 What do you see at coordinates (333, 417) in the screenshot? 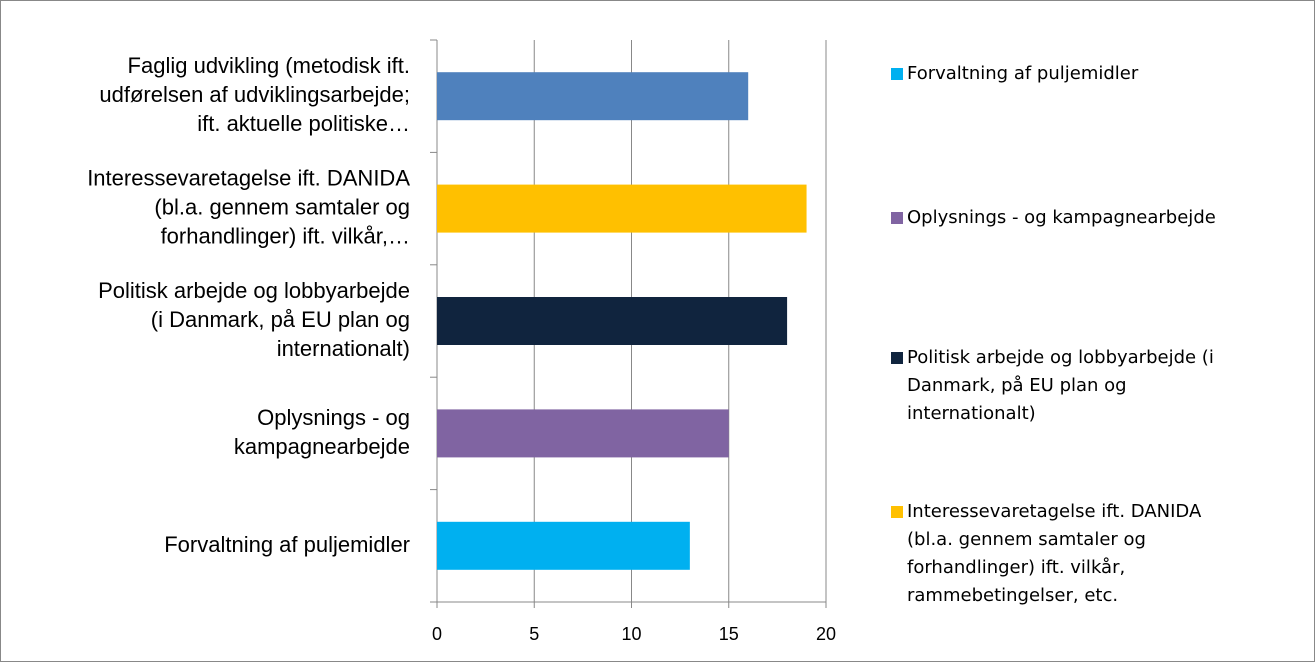
I see `label-line: Oplysnings - og` at bounding box center [333, 417].